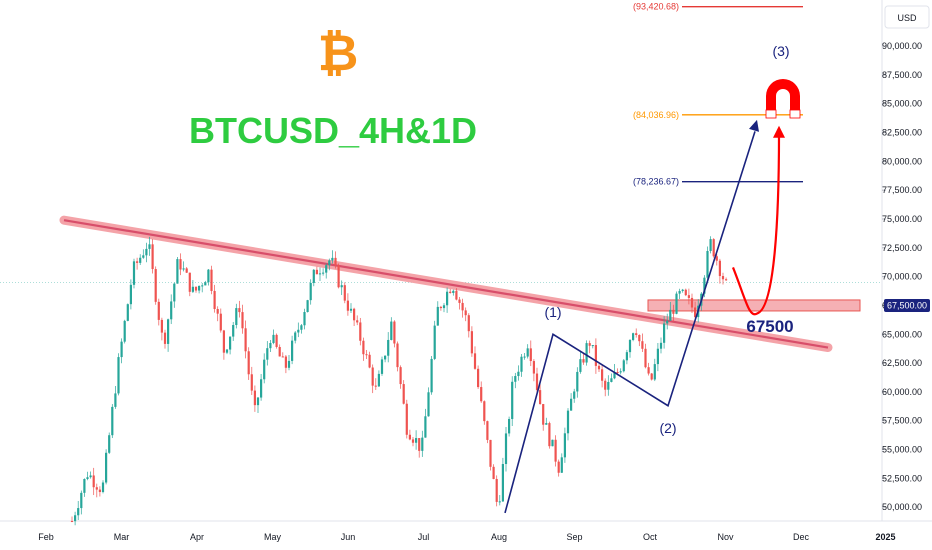 This screenshot has height=550, width=932. What do you see at coordinates (907, 305) in the screenshot?
I see `current-price-label: 67,500.00` at bounding box center [907, 305].